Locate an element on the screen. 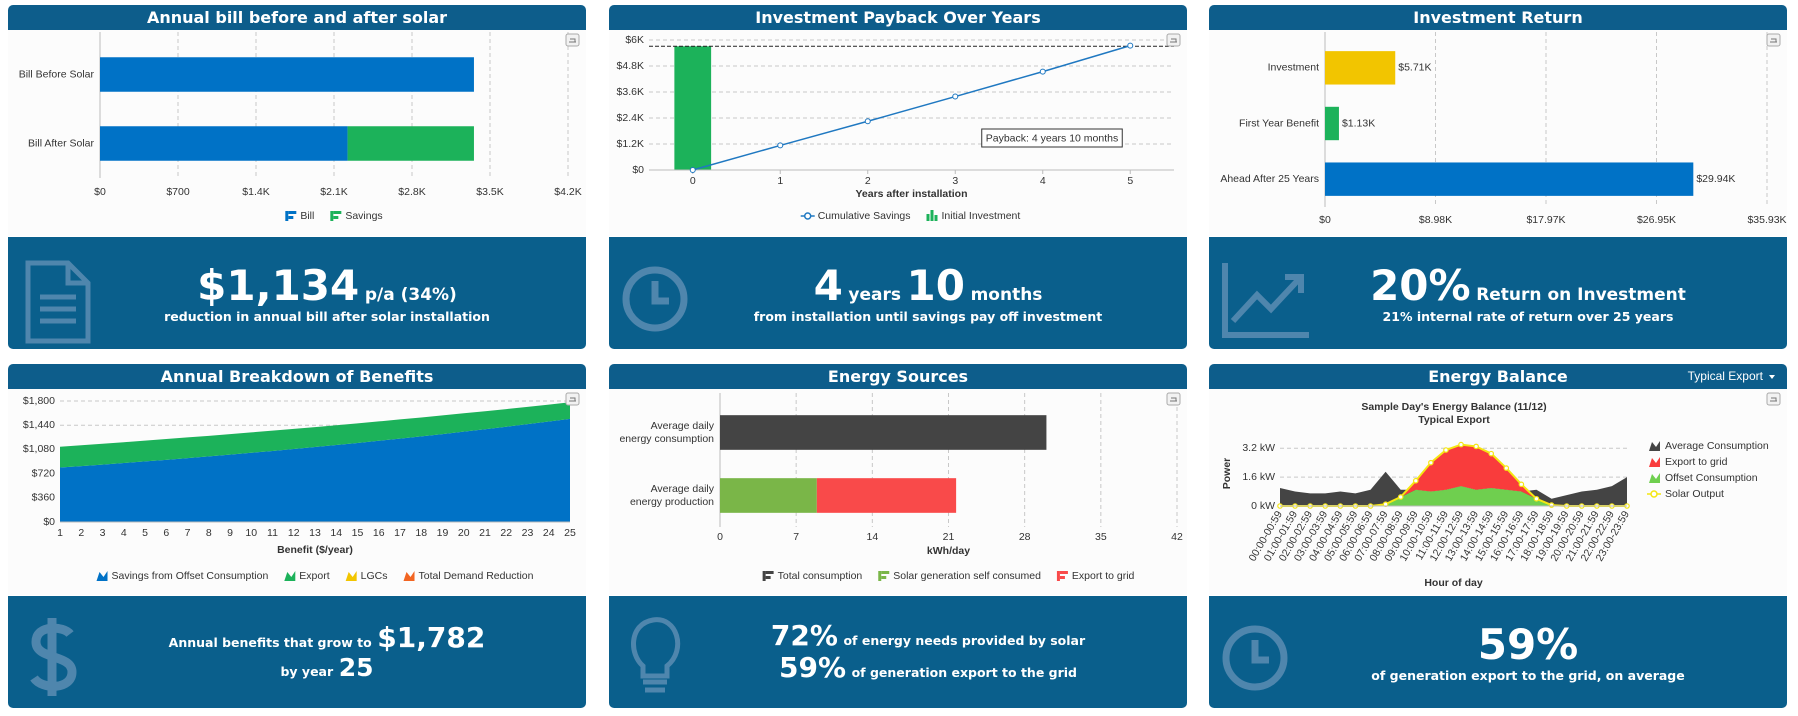 The image size is (1798, 716). x-tick-label: 3 is located at coordinates (103, 533).